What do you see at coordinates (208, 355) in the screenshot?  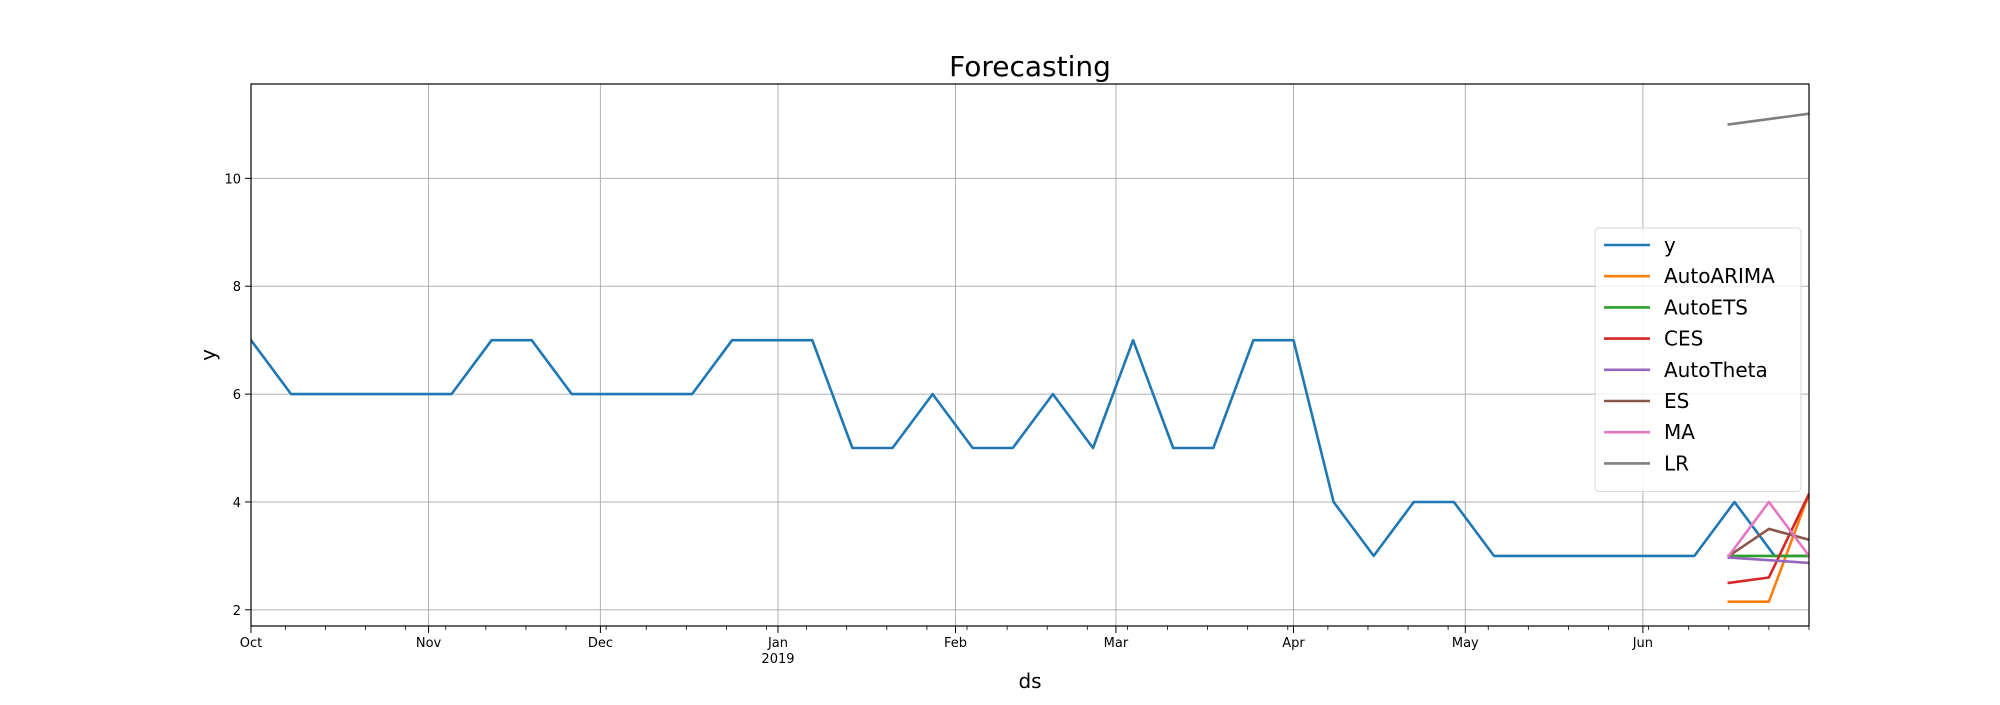 I see `y-axis-title: y` at bounding box center [208, 355].